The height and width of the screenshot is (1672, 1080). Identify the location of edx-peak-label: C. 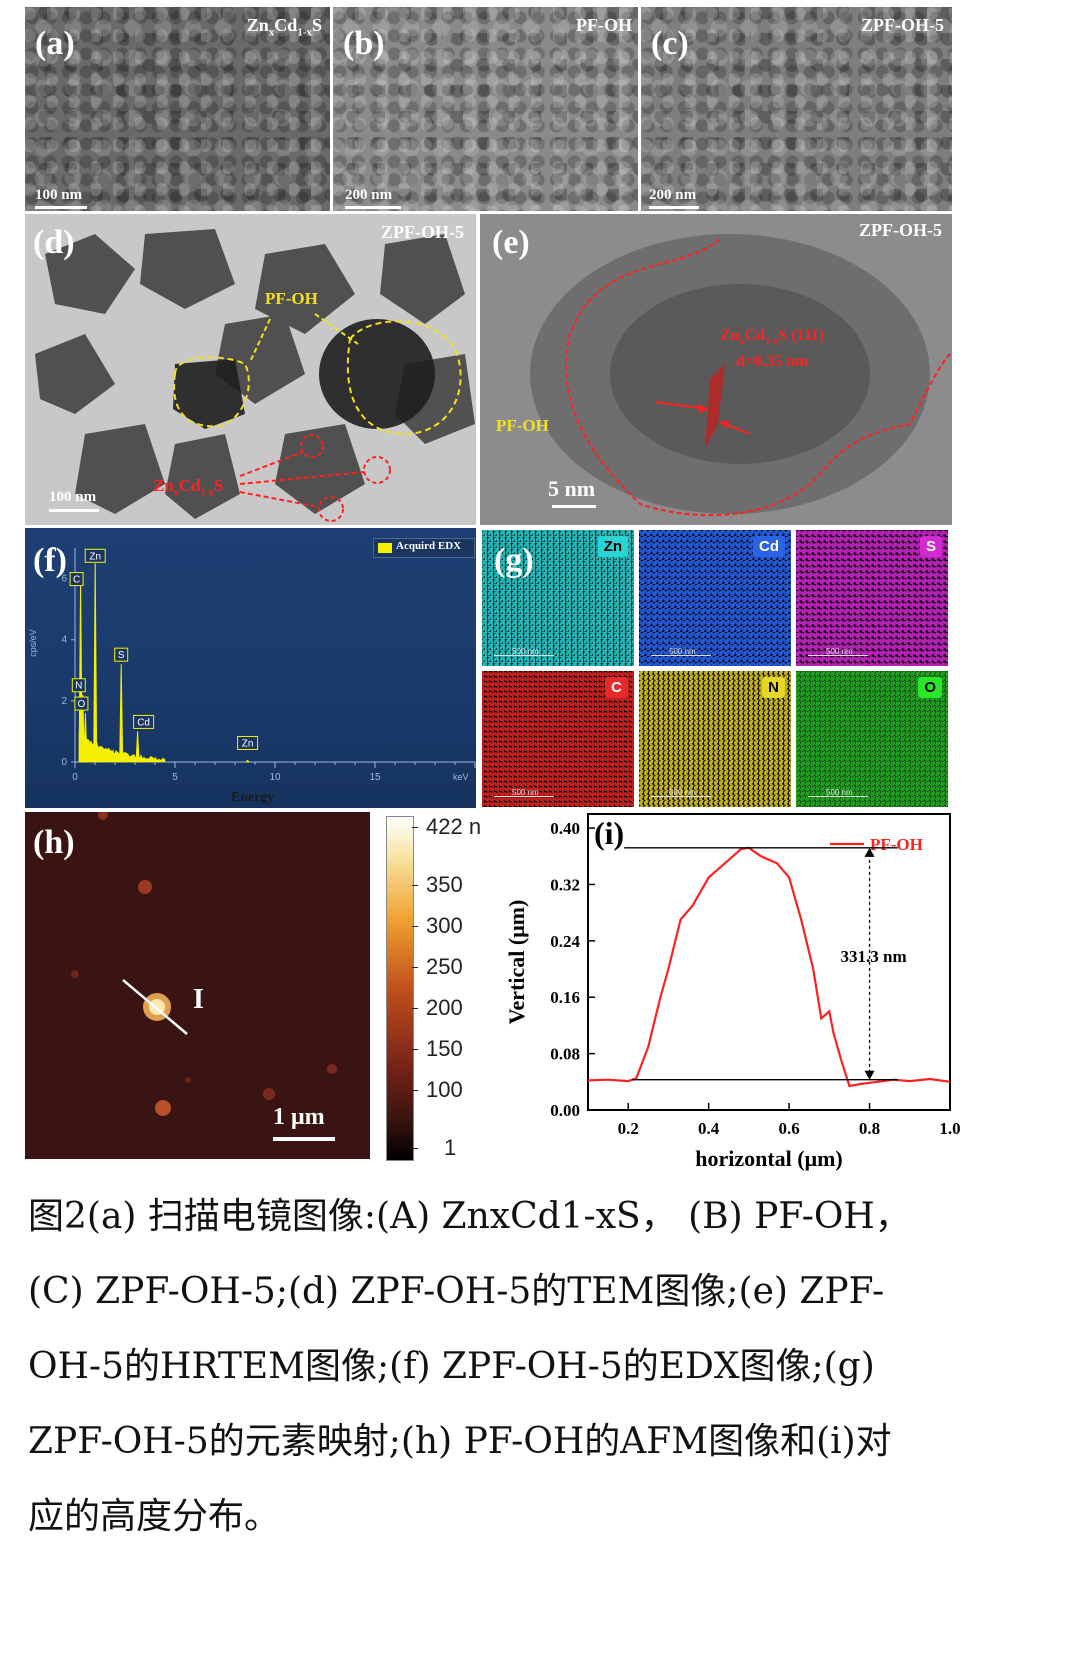
(76, 580).